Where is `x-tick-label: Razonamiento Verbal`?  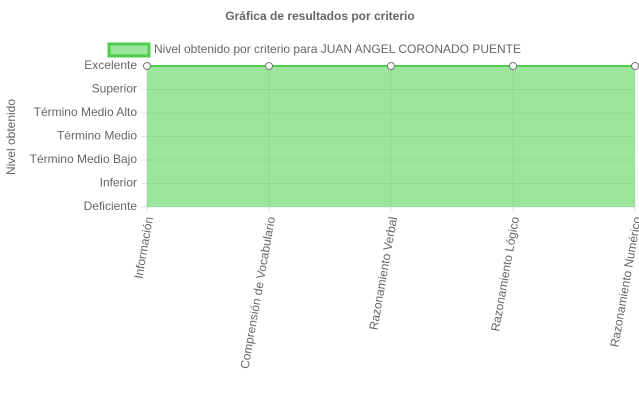
x-tick-label: Razonamiento Verbal is located at coordinates (383, 273).